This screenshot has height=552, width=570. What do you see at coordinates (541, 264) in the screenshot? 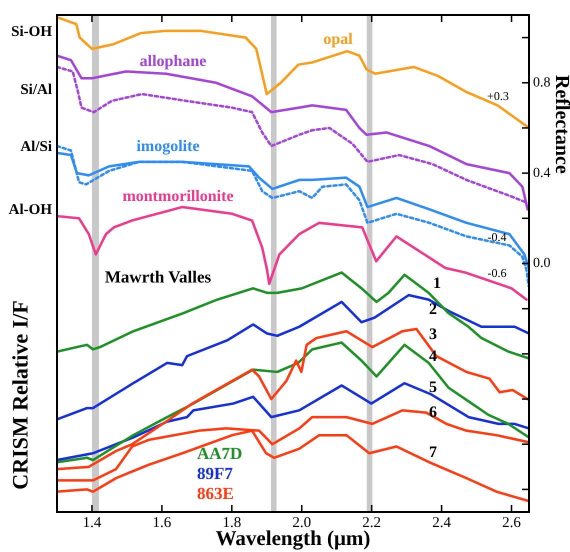
I see `y-tick-label: 0.0` at bounding box center [541, 264].